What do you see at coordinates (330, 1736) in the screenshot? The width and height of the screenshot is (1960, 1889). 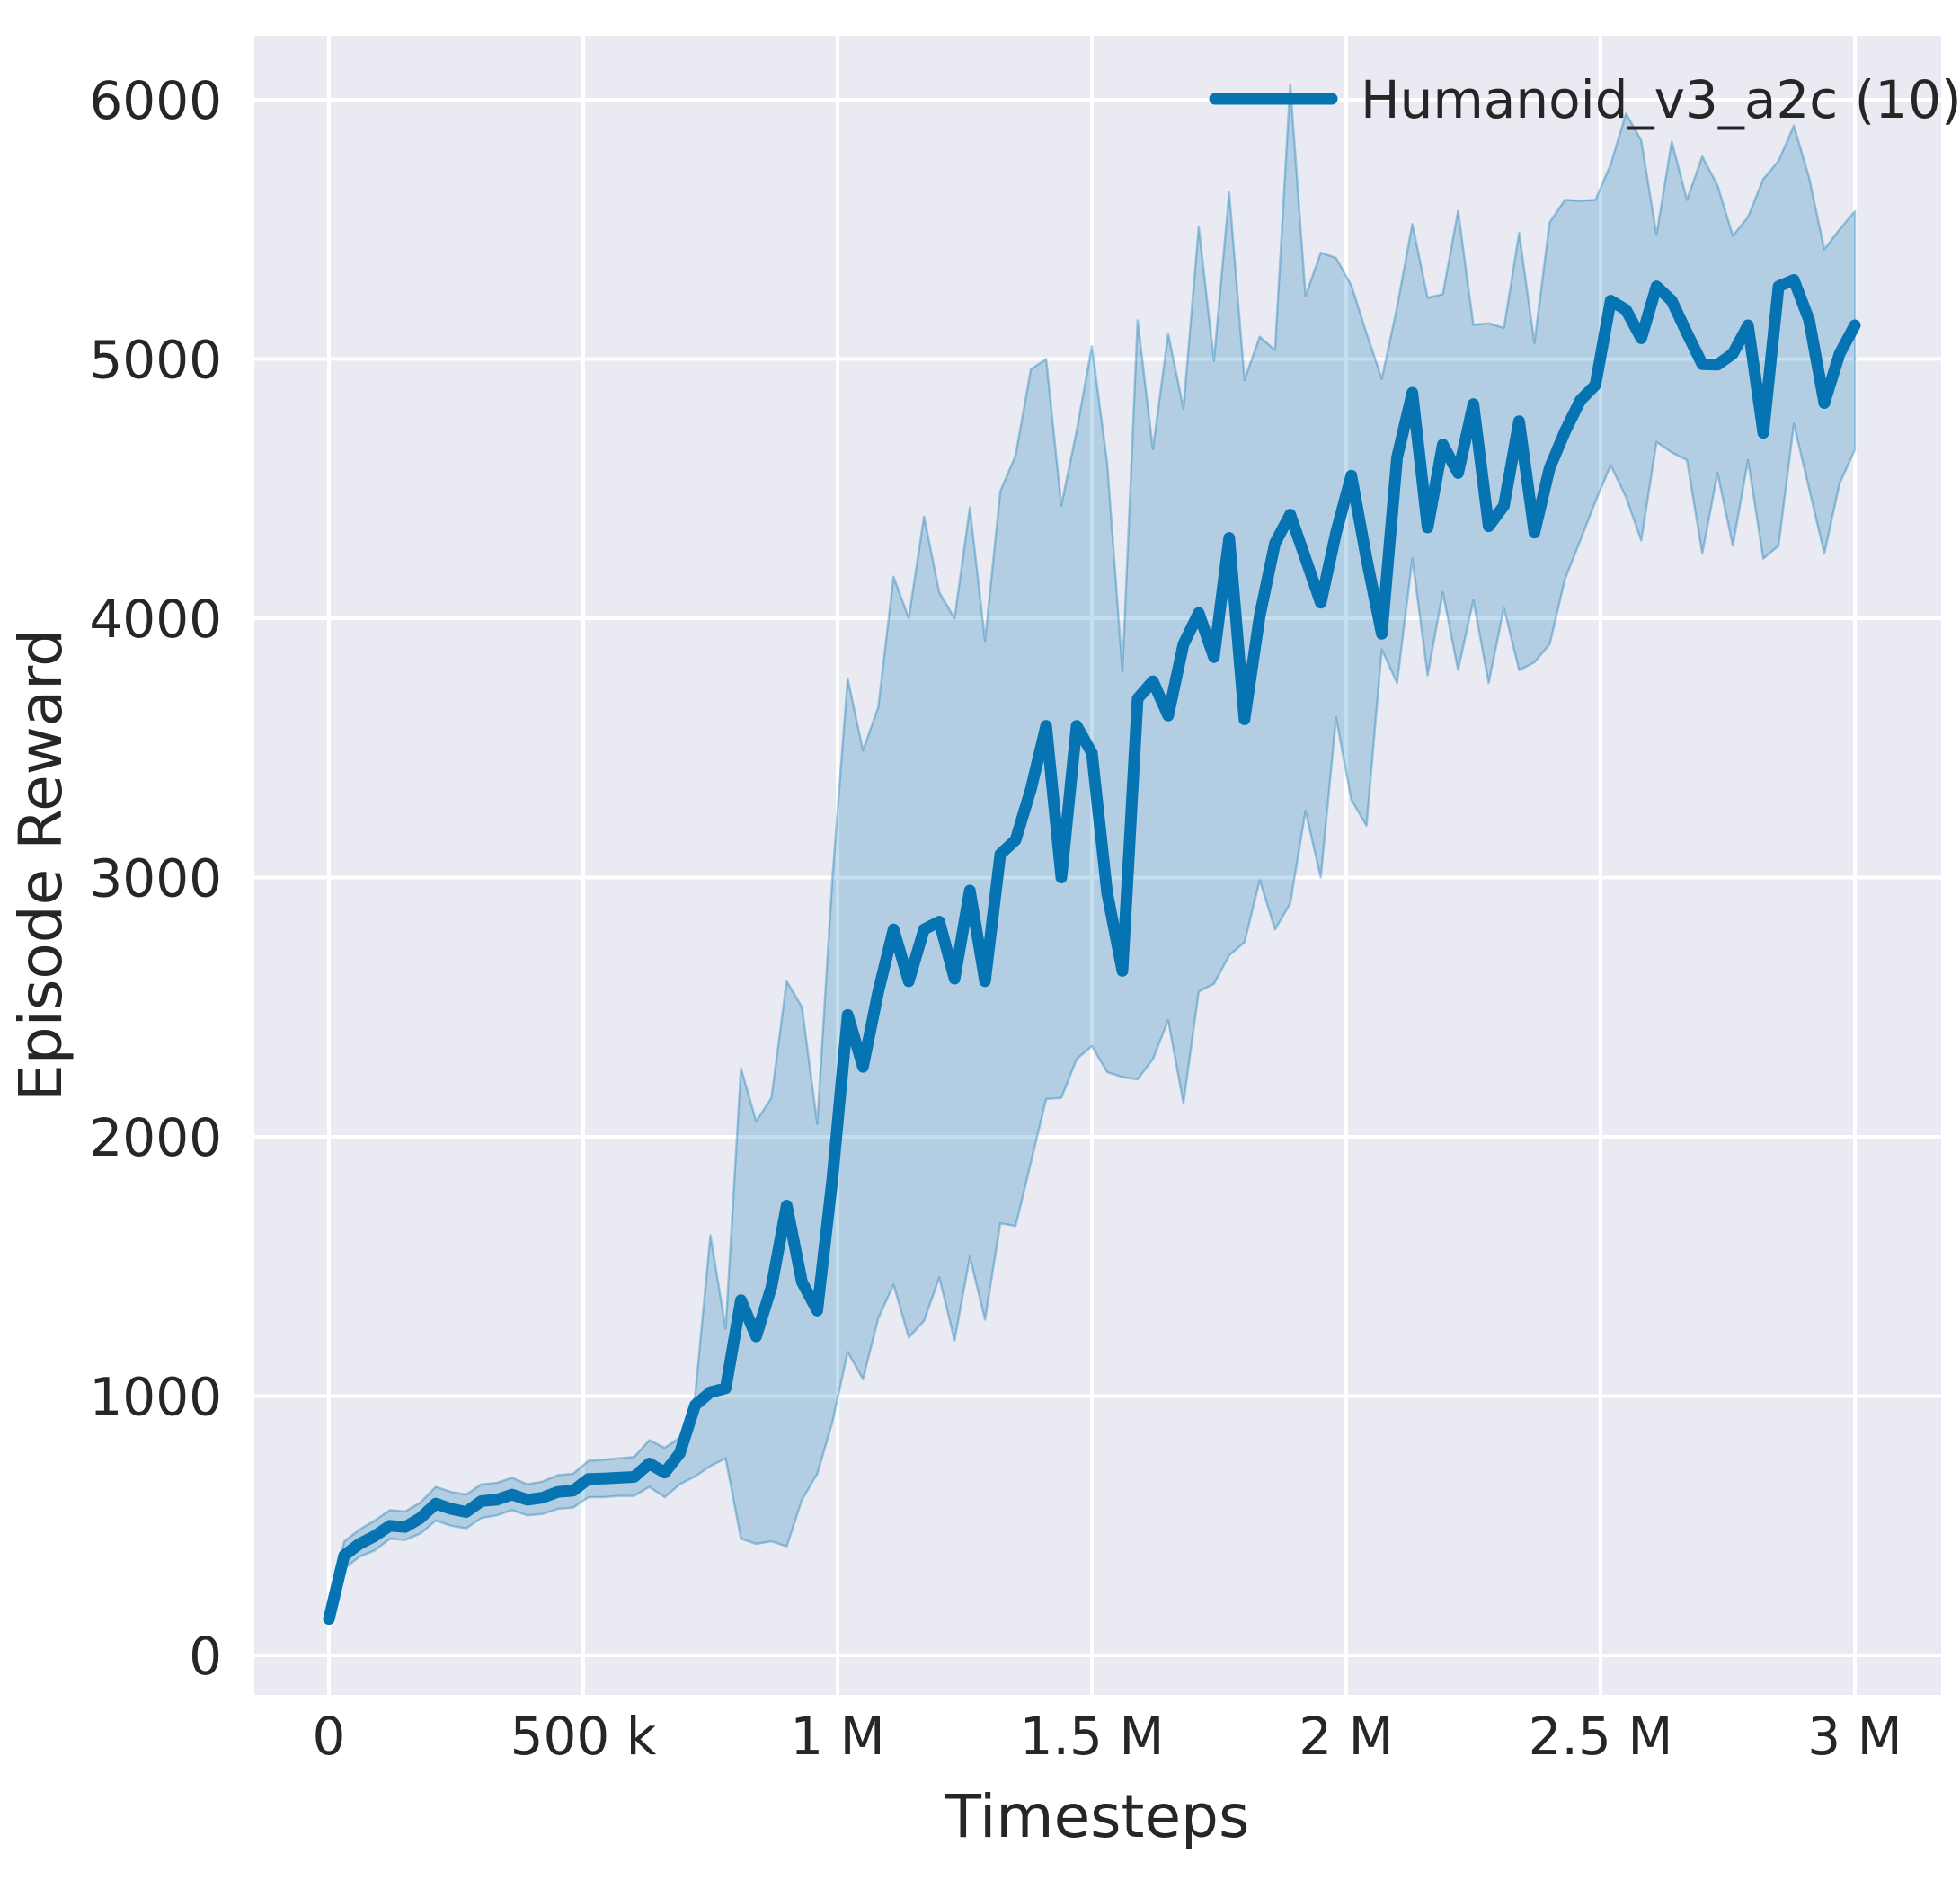 I see `x-tick-label: 0` at bounding box center [330, 1736].